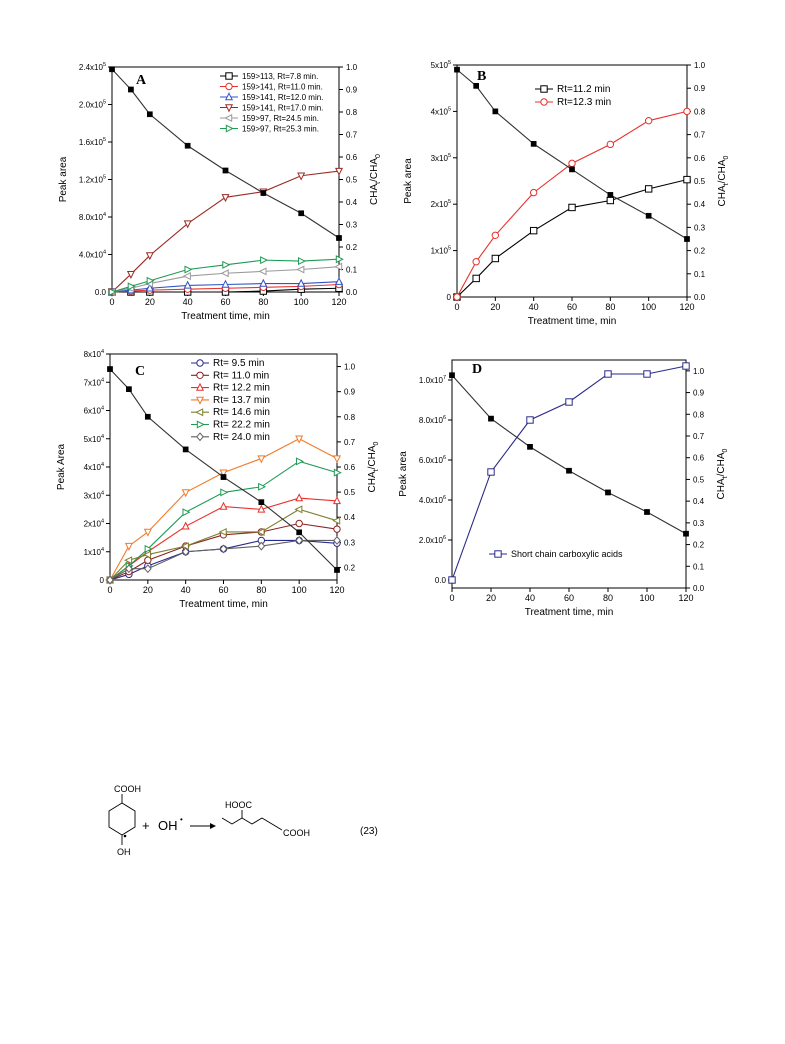 The image size is (785, 1044). What do you see at coordinates (432, 380) in the screenshot?
I see `y-tick-label: 1.0x10⁷` at bounding box center [432, 380].